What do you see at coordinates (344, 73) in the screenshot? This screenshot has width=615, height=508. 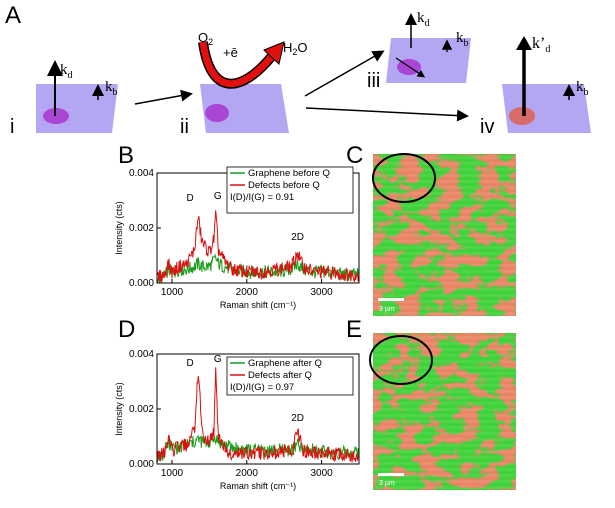 I see `arrow-ii-iii` at bounding box center [344, 73].